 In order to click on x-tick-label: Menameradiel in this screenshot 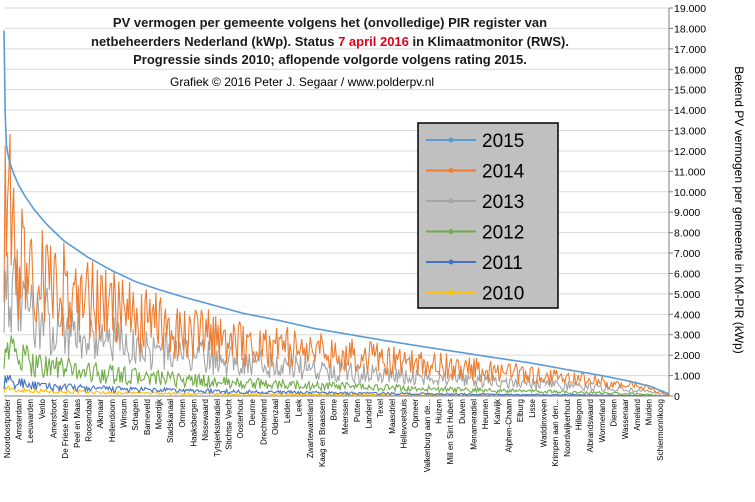, I will do `click(474, 424)`.